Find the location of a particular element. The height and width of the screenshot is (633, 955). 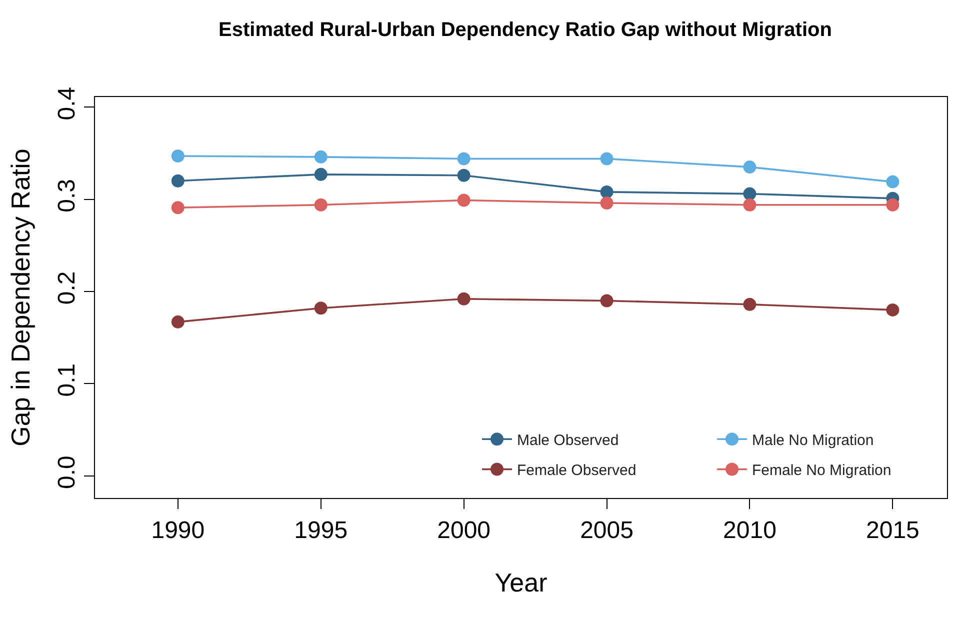

legend-label: Male No Migration is located at coordinates (813, 440).